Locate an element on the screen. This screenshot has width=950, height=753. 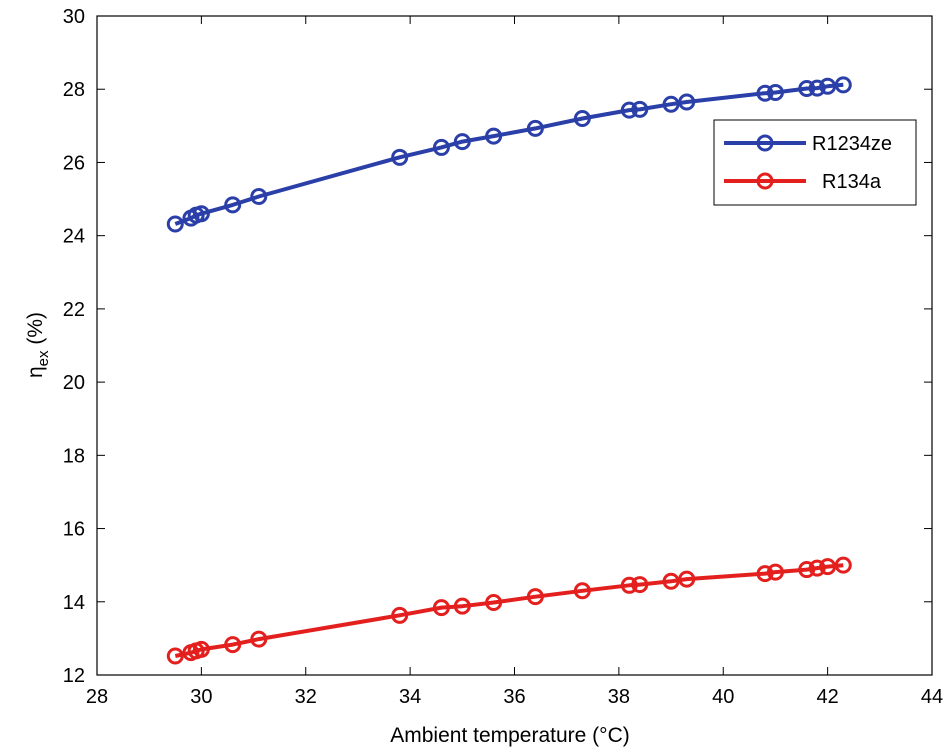
y-tick-labels: 12 14 16 18 20 22 24 26 28 30 is located at coordinates (74, 346).